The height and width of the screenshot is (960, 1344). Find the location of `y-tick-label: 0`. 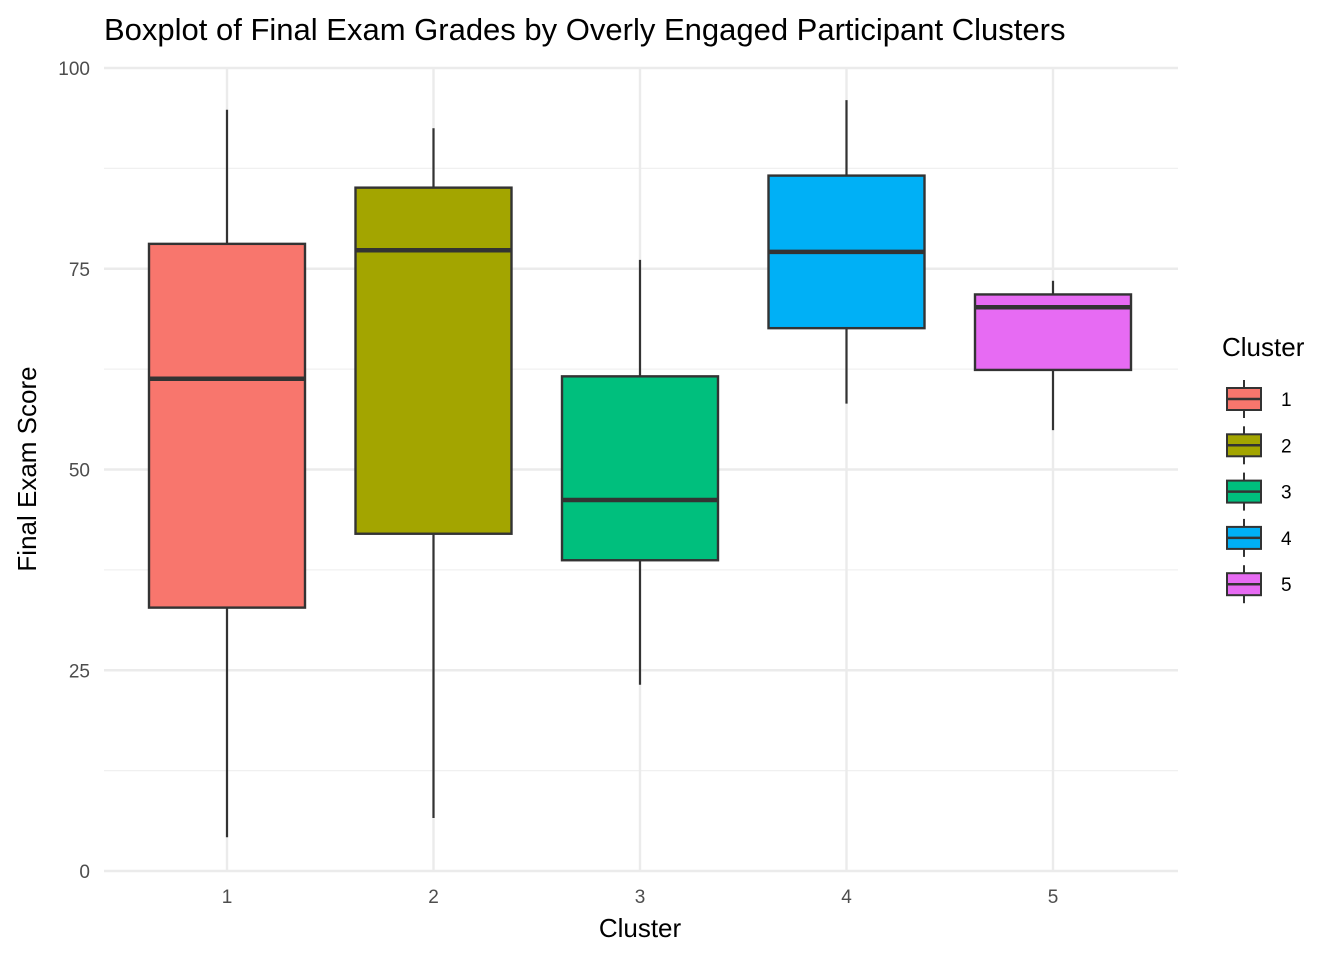

y-tick-label: 0 is located at coordinates (84, 872).